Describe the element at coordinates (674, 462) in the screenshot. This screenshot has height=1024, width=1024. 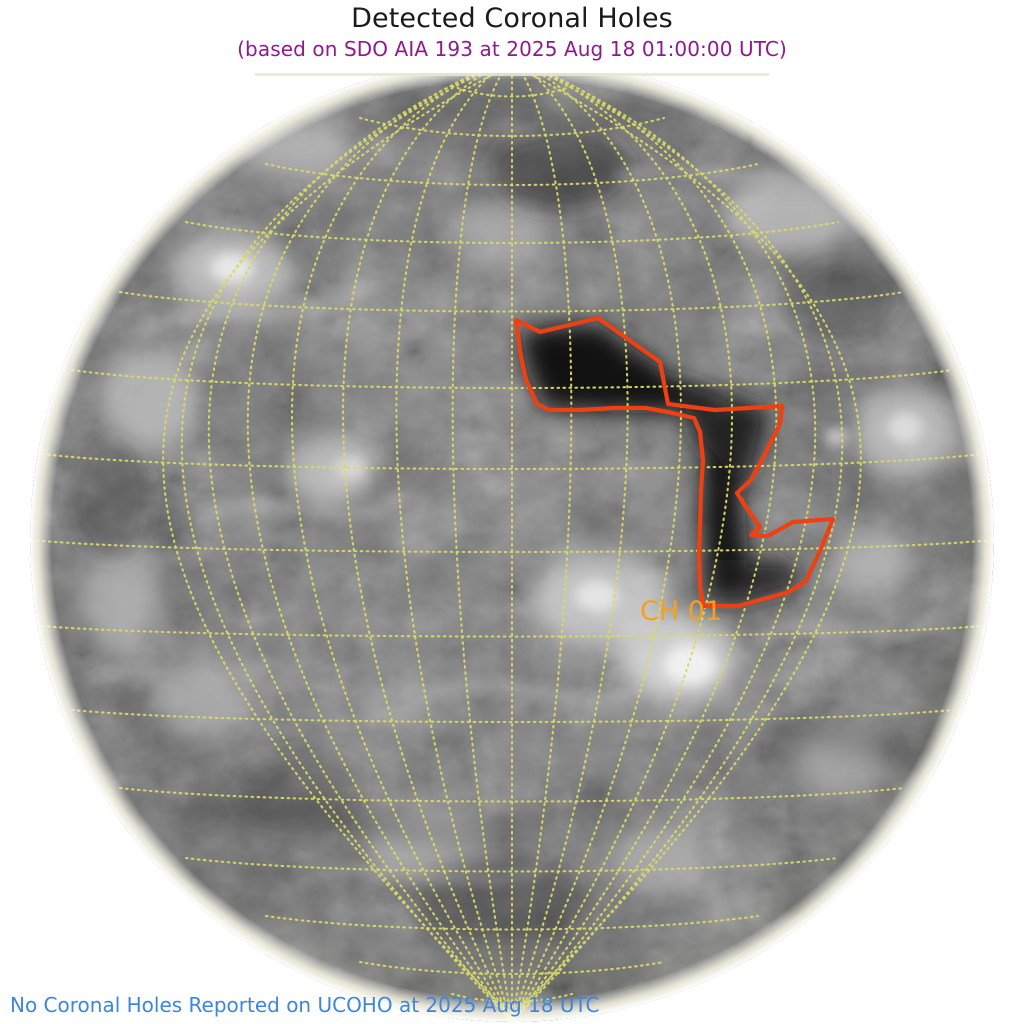
I see `coronal-hole-outline-ch01` at that location.